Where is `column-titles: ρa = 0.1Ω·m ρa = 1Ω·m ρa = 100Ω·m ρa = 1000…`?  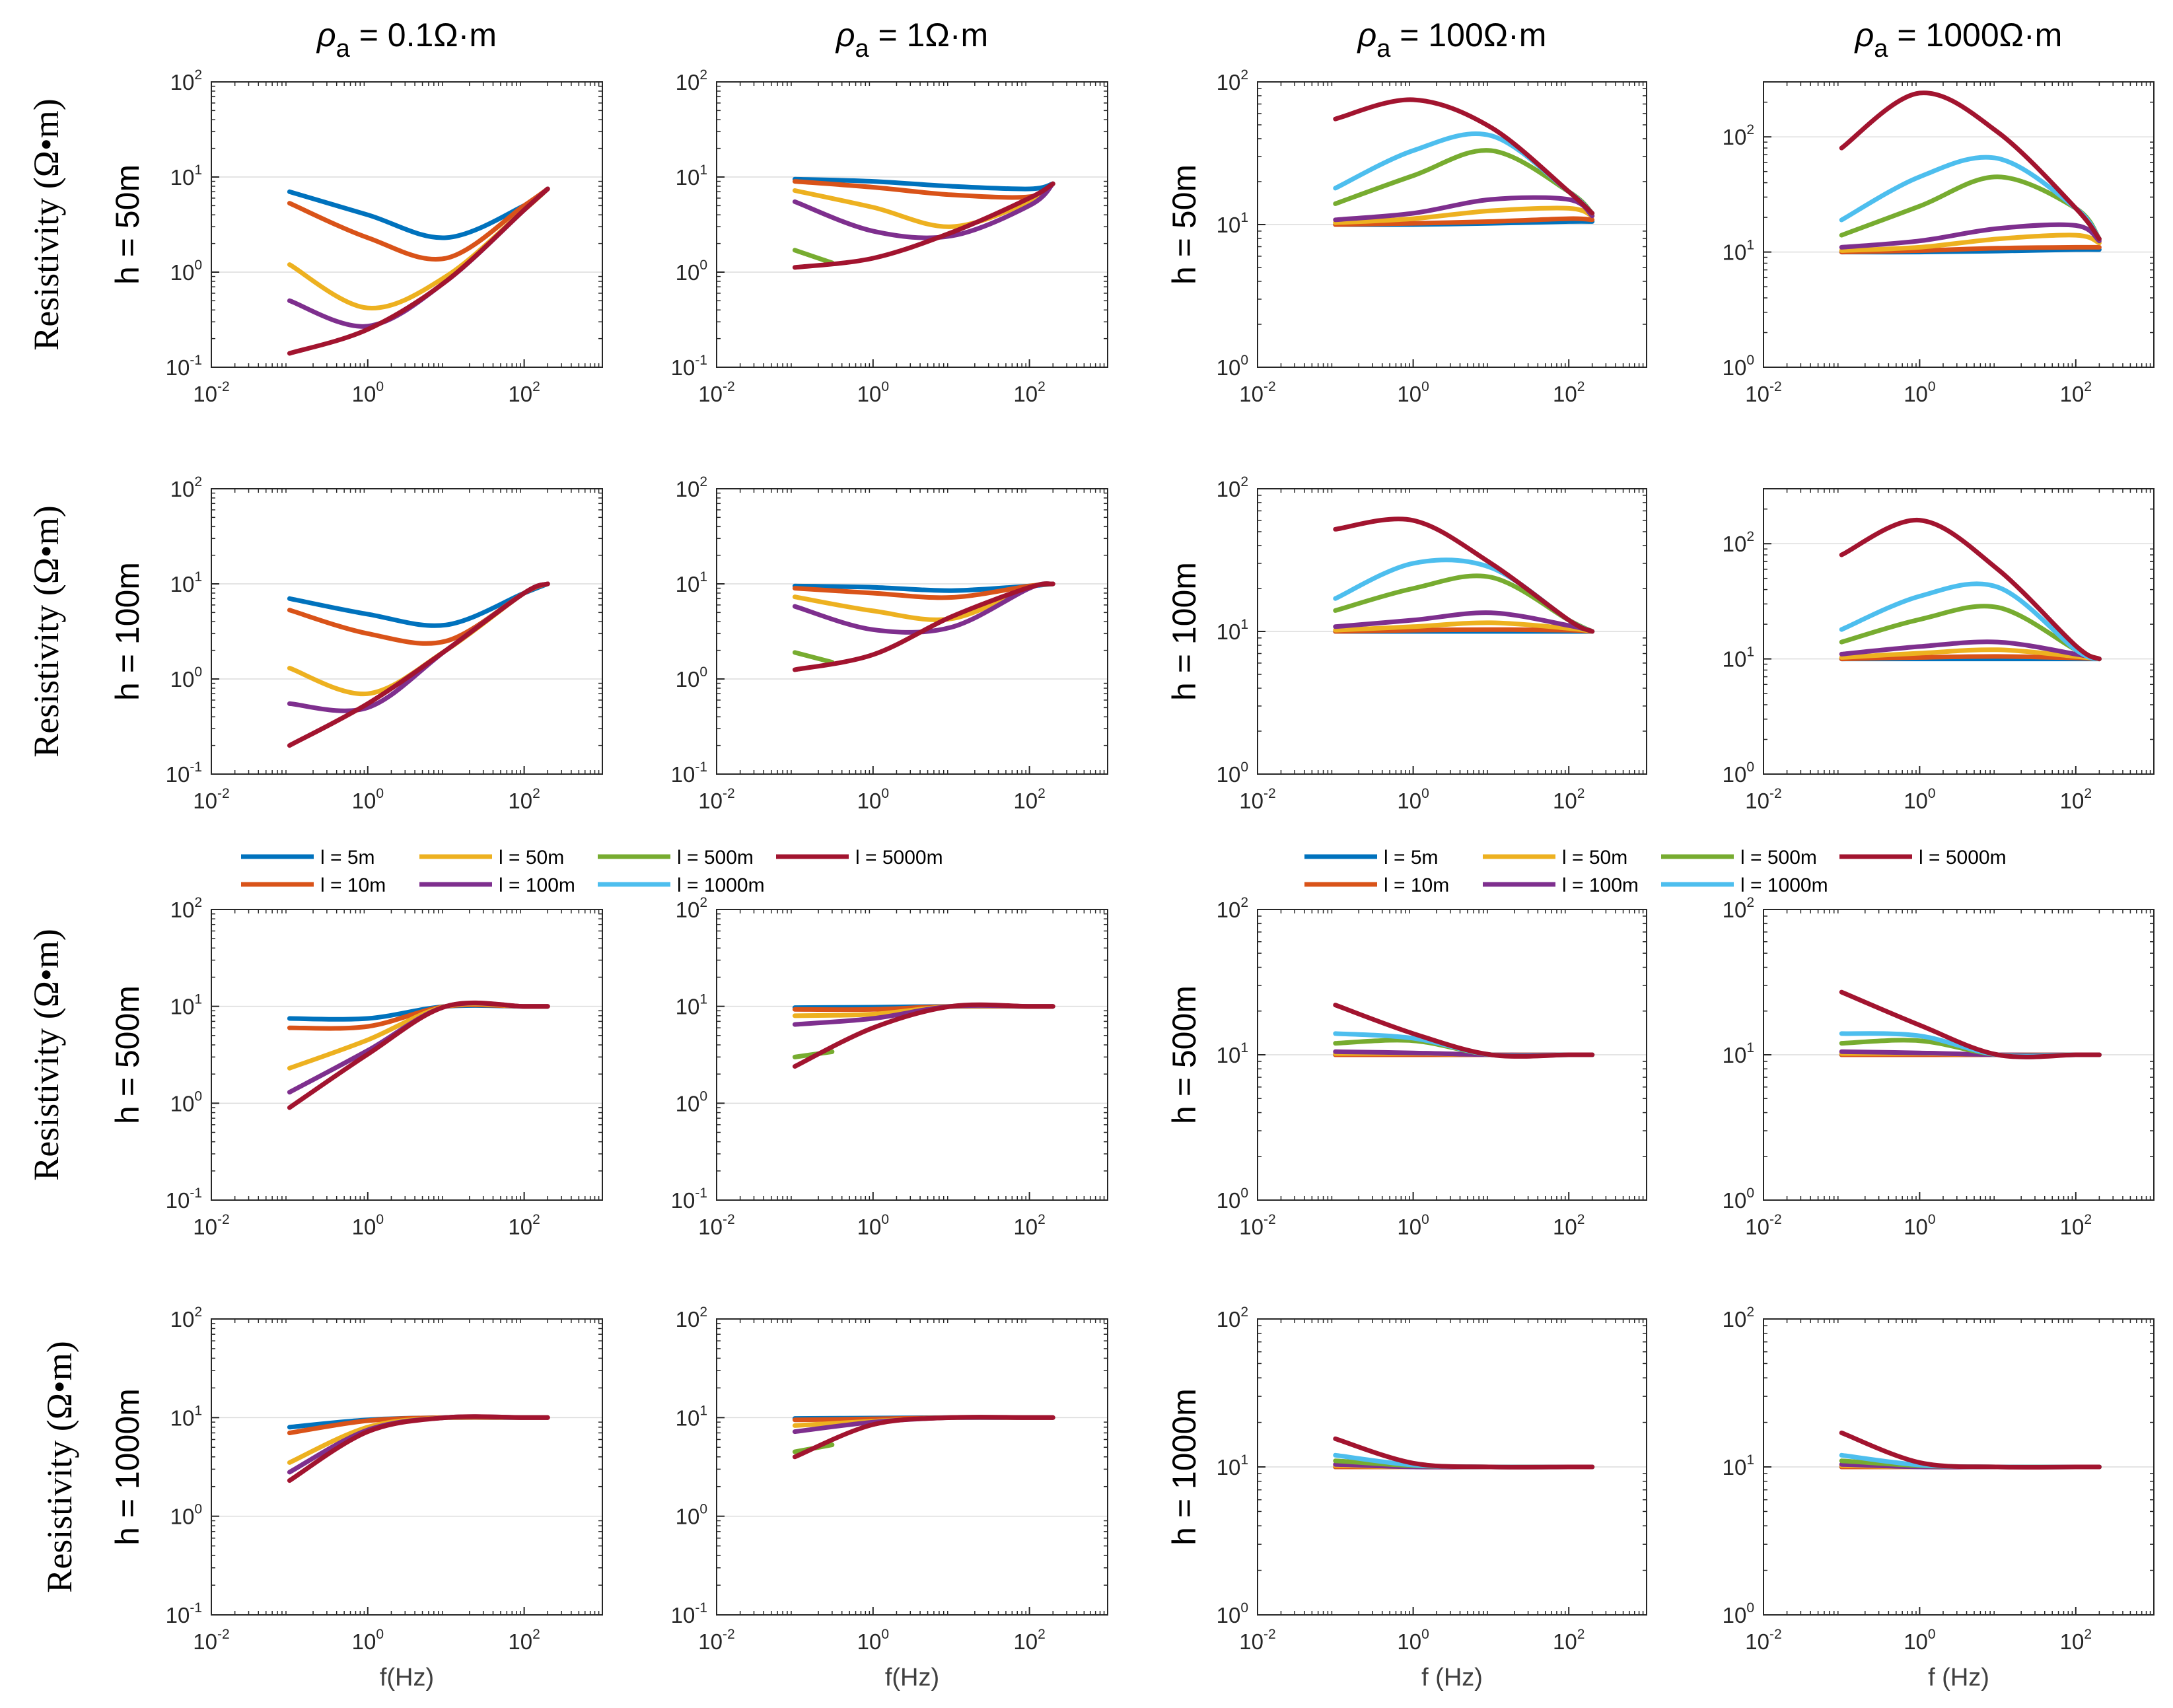
column-titles: ρa = 0.1Ω·m ρa = 1Ω·m ρa = 100Ω·m ρa = 1000… is located at coordinates (1189, 40).